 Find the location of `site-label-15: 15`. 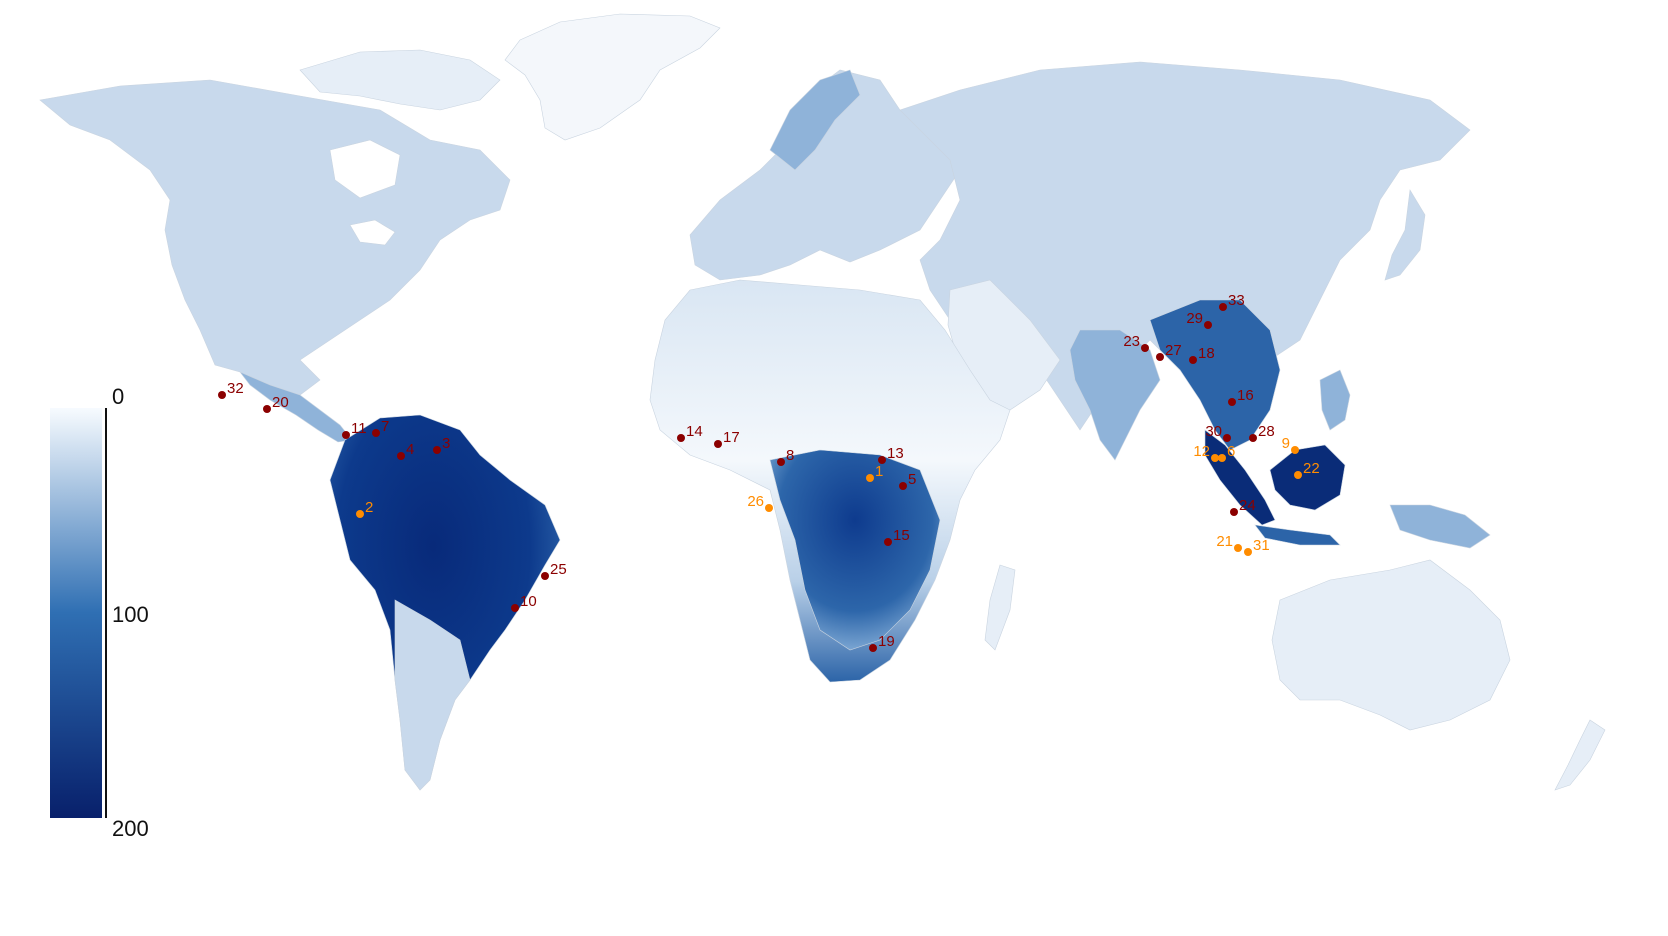

site-label-15: 15 is located at coordinates (901, 535).